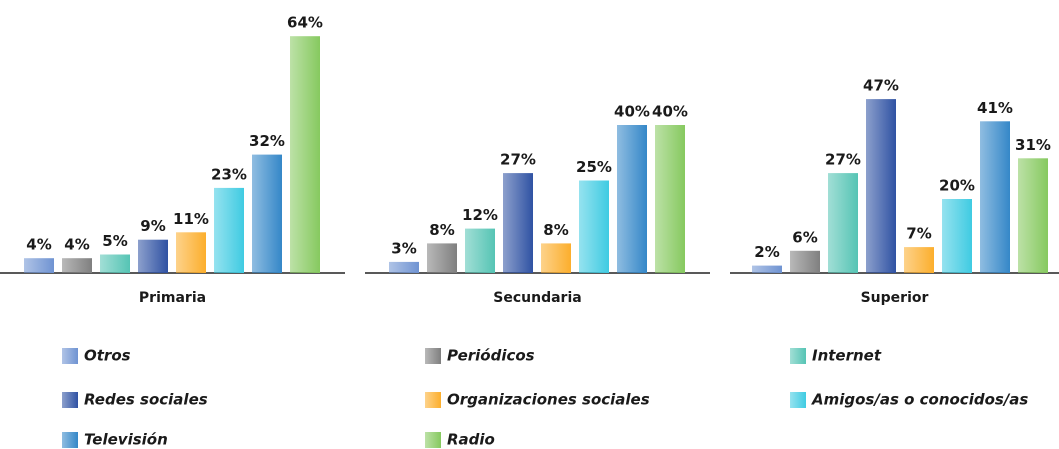 This screenshot has width=1059, height=449. I want to click on legend-label: Otros, so click(107, 356).